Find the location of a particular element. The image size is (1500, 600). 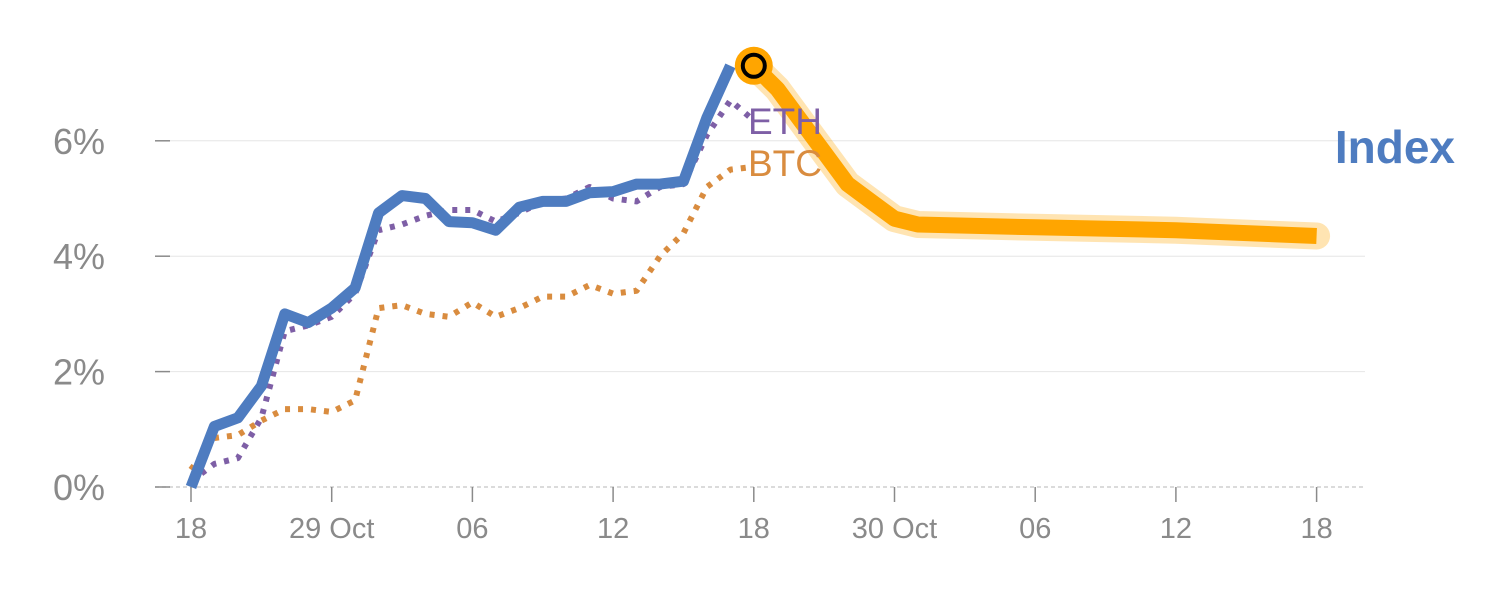

forecast-line-glow is located at coordinates (1035, 151).